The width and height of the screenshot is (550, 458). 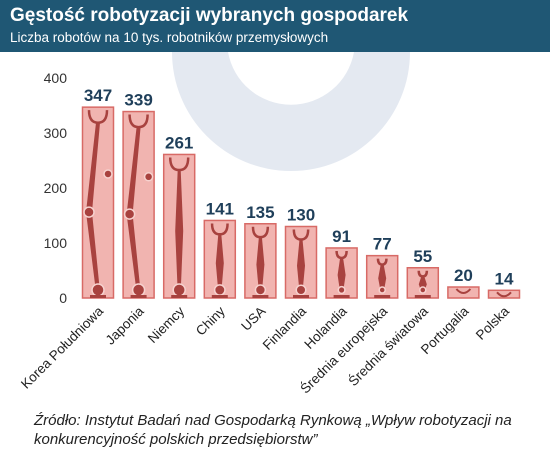 I want to click on x-tick-label: Chiny, so click(x=210, y=320).